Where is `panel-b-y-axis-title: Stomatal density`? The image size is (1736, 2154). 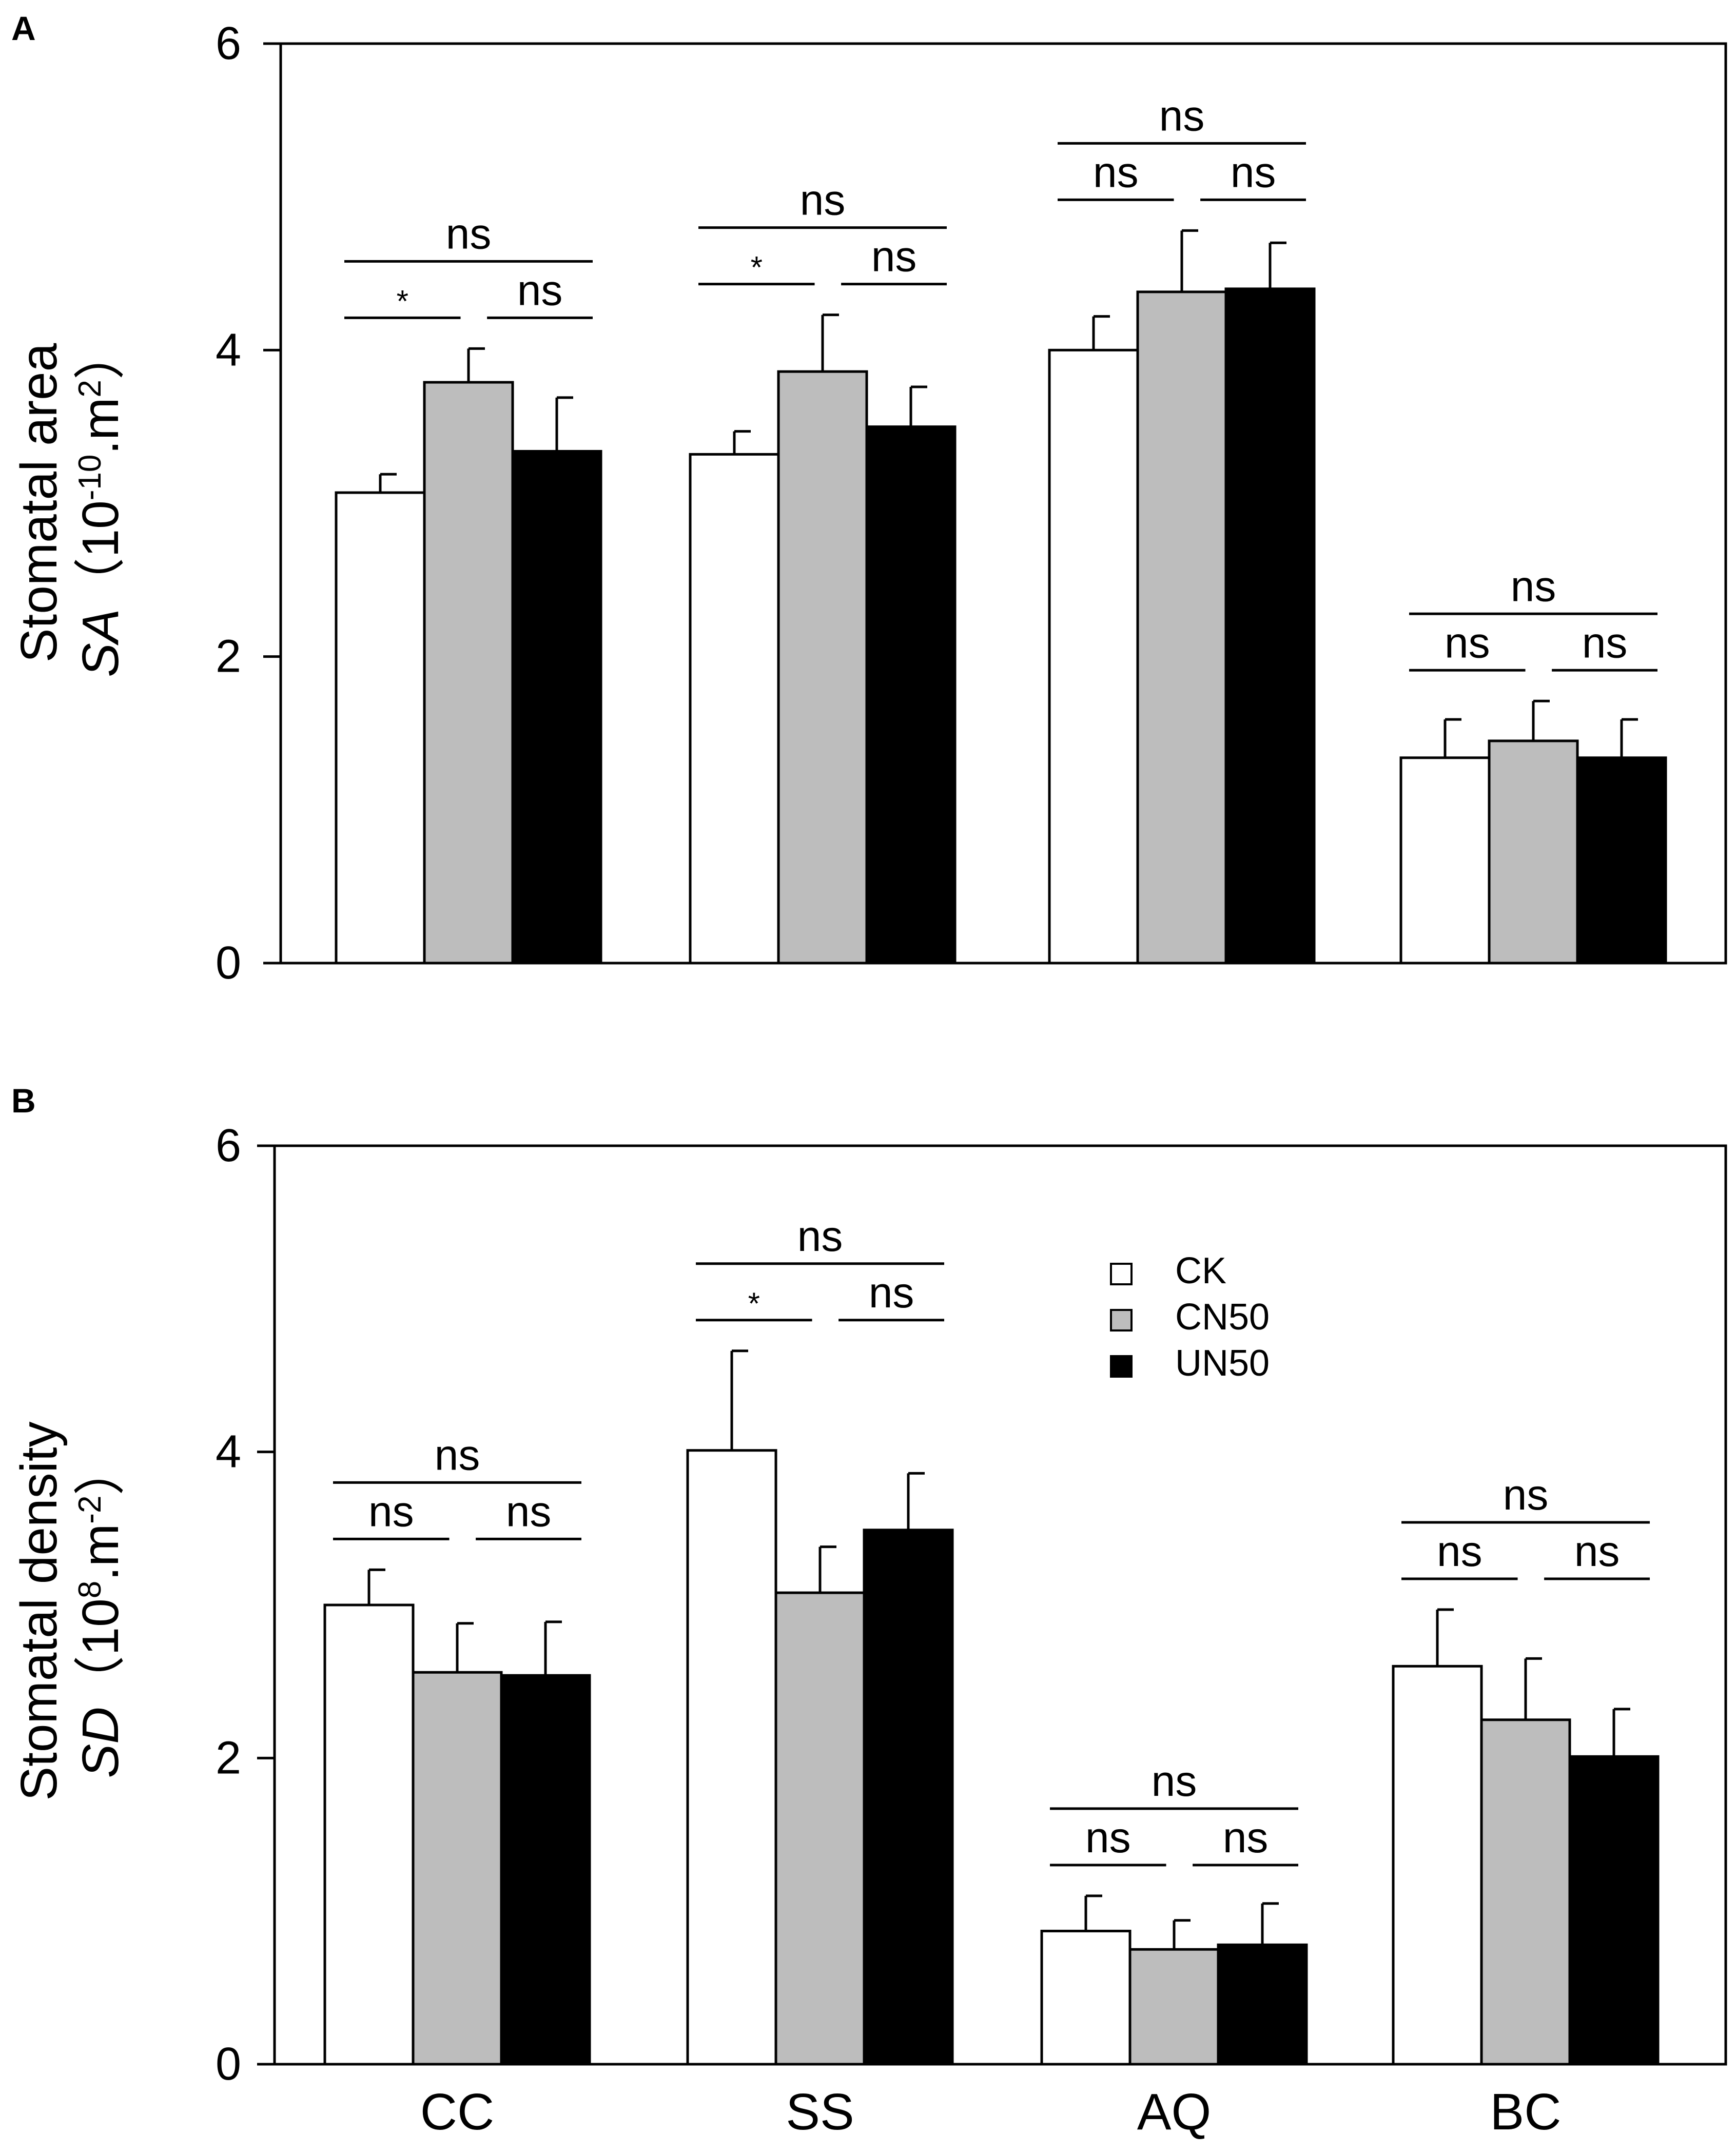
panel-b-y-axis-title: Stomatal density is located at coordinates (39, 1610).